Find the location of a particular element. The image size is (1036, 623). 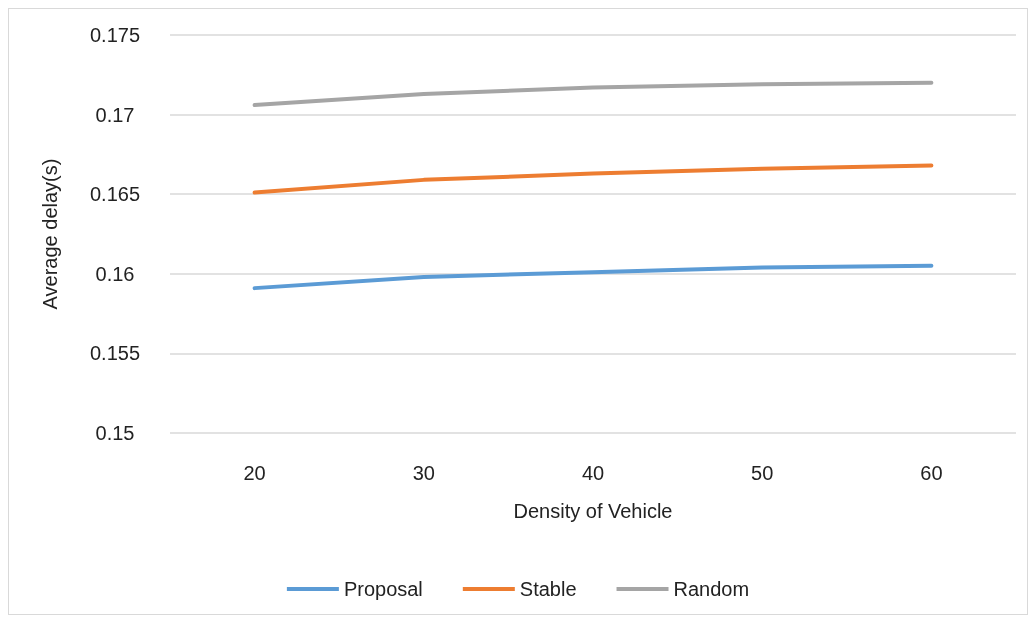

x-tick-label: 50 is located at coordinates (762, 473).